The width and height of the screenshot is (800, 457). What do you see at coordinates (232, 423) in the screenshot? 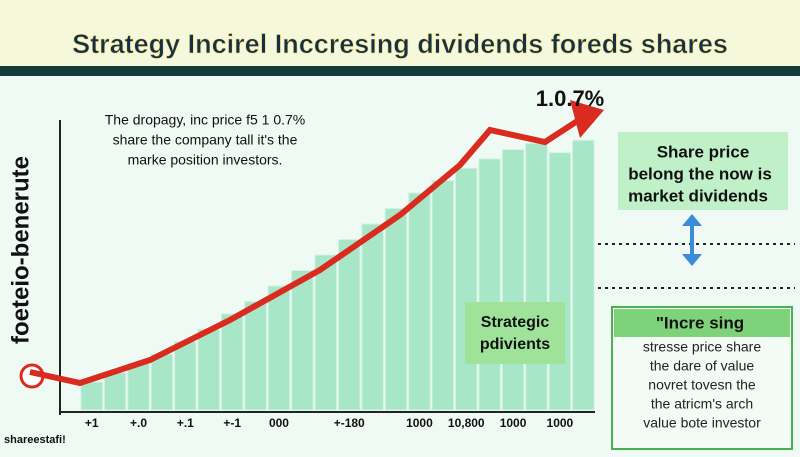
I see `x-tick-label: +-1` at bounding box center [232, 423].